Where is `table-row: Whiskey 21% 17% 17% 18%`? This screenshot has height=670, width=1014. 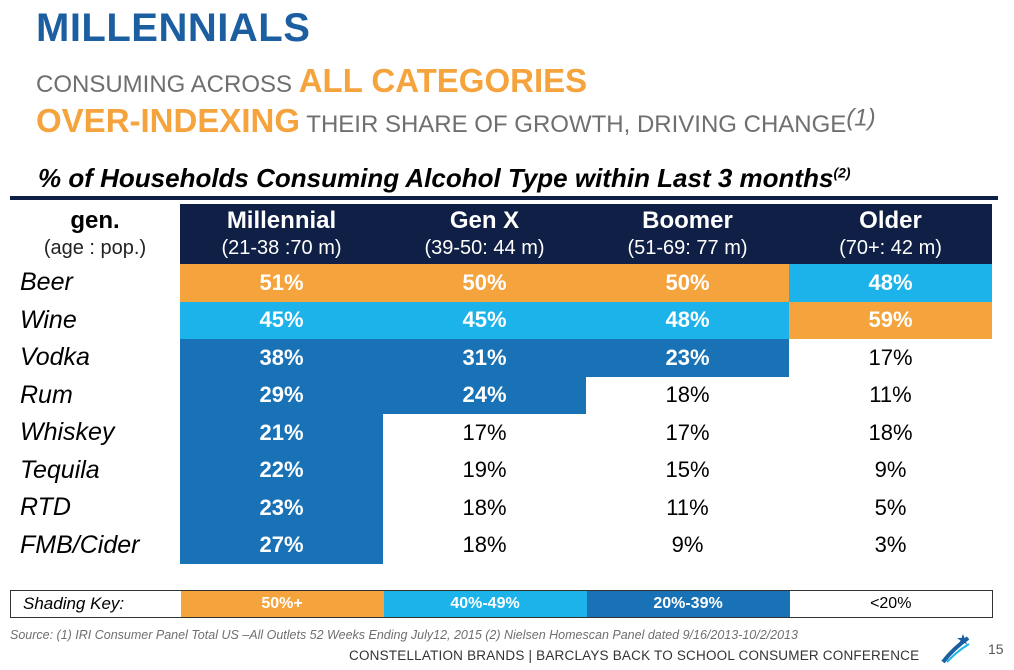 table-row: Whiskey 21% 17% 17% 18% is located at coordinates (501, 433).